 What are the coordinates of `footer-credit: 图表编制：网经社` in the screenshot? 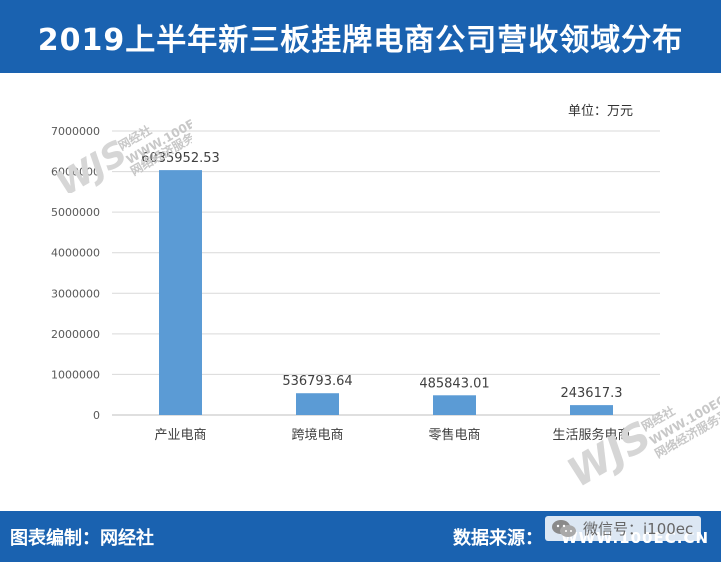 It's located at (82, 538).